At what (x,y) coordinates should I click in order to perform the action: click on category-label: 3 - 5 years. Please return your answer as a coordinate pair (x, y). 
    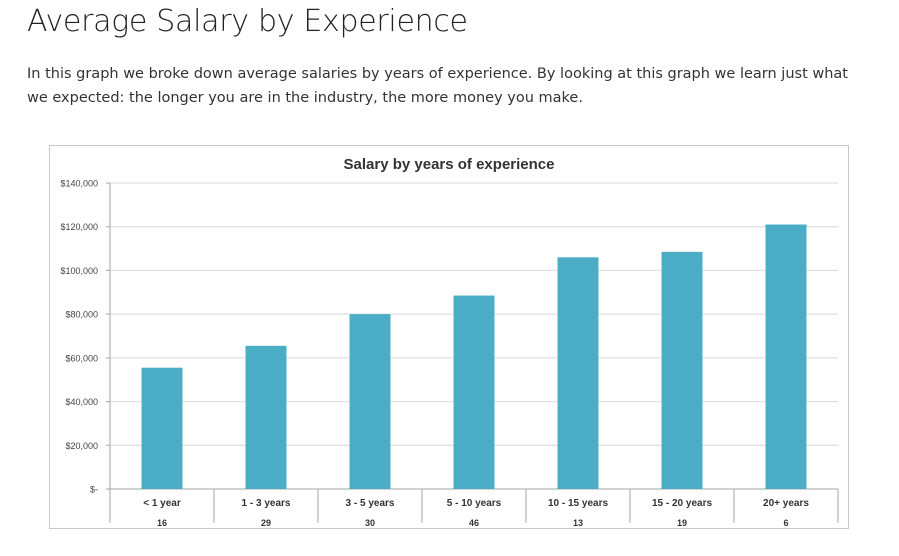
    Looking at the image, I should click on (370, 503).